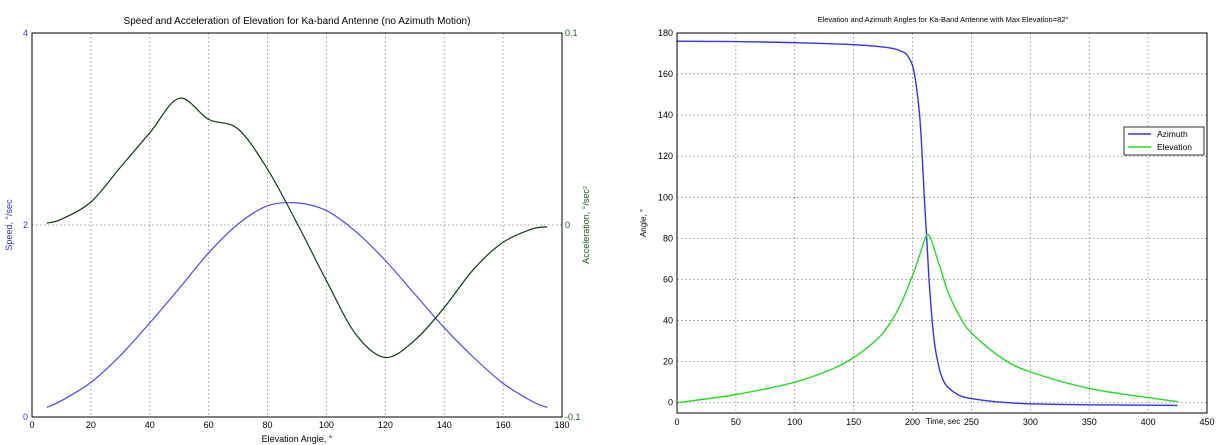 This screenshot has width=1221, height=445. Describe the element at coordinates (665, 74) in the screenshot. I see `chart2-y-tick-label: 160` at that location.